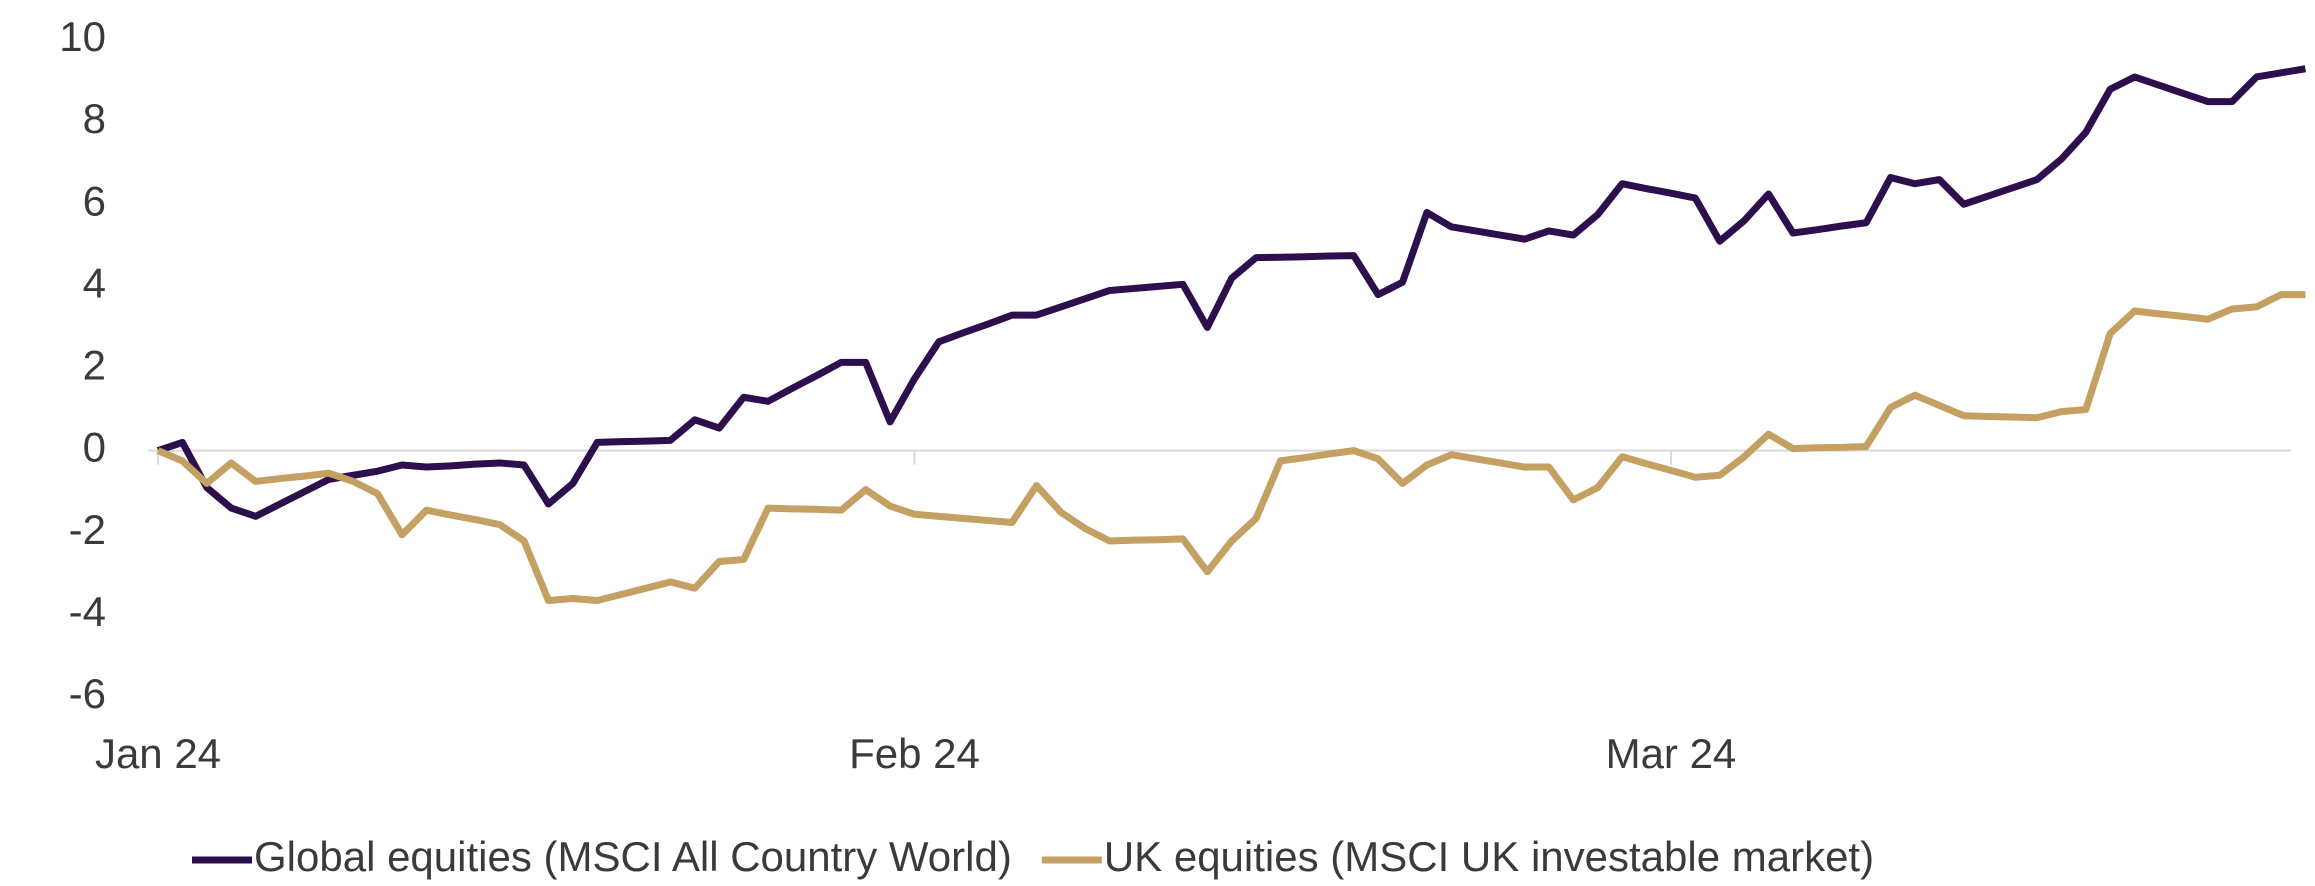 The width and height of the screenshot is (2315, 886). Describe the element at coordinates (158, 753) in the screenshot. I see `x-tick-label: Jan 24` at that location.